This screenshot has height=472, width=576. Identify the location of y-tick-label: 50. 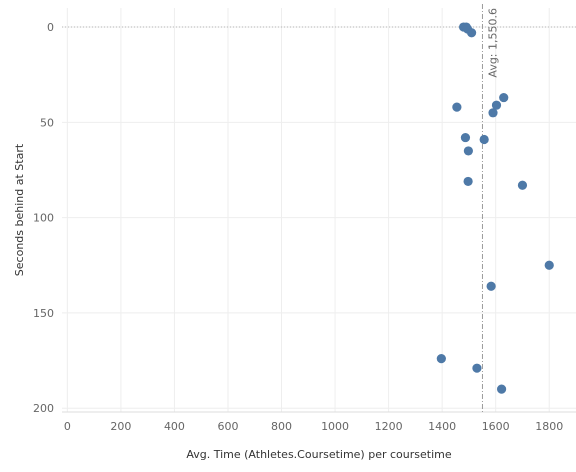
(47, 122).